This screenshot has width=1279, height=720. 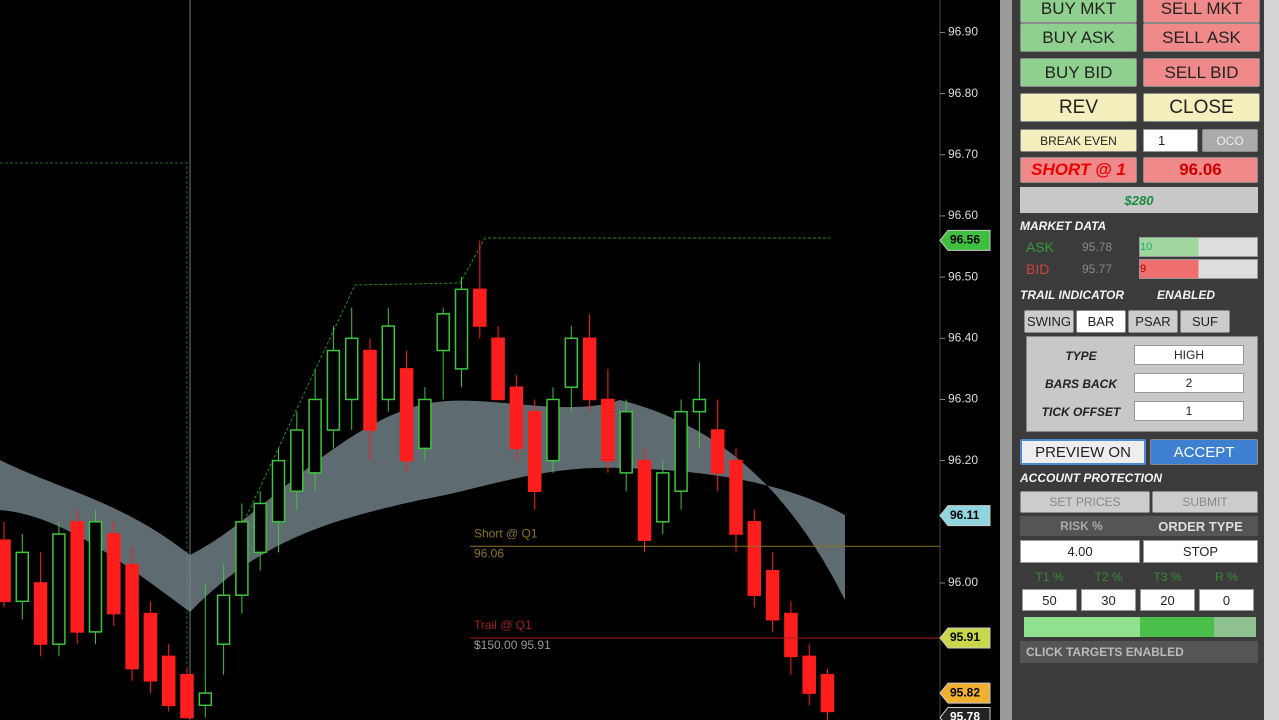 I want to click on order-price: 96.06, so click(x=489, y=553).